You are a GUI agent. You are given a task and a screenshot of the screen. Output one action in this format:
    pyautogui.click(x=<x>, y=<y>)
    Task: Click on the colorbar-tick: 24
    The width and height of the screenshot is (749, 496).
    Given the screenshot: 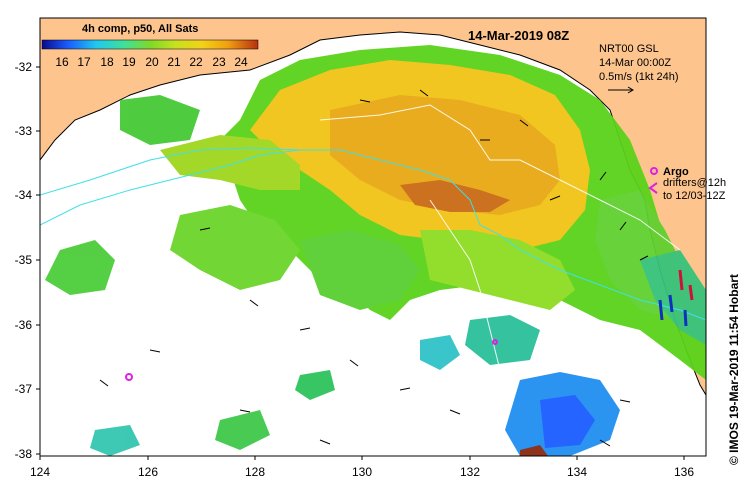 What is the action you would take?
    pyautogui.click(x=241, y=62)
    